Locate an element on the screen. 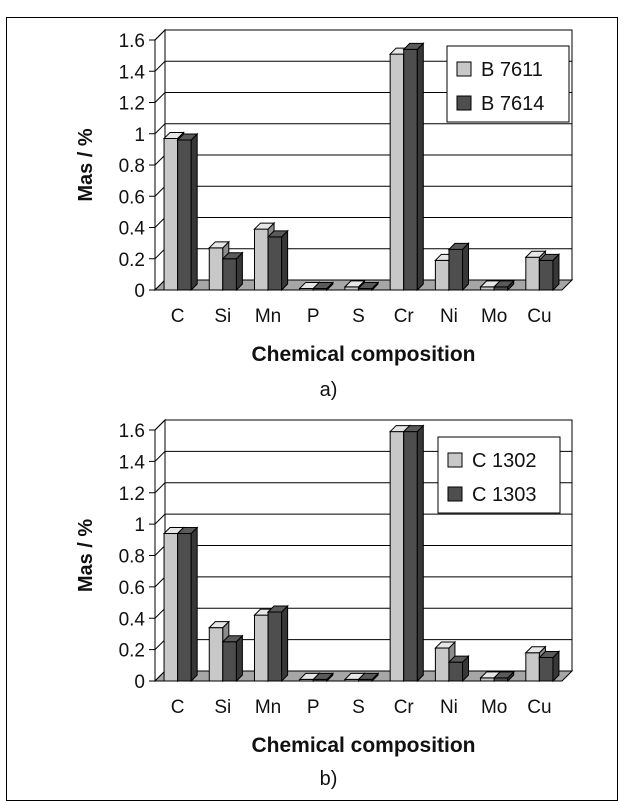 This screenshot has height=801, width=624. legend-label: B 7614 is located at coordinates (512, 104).